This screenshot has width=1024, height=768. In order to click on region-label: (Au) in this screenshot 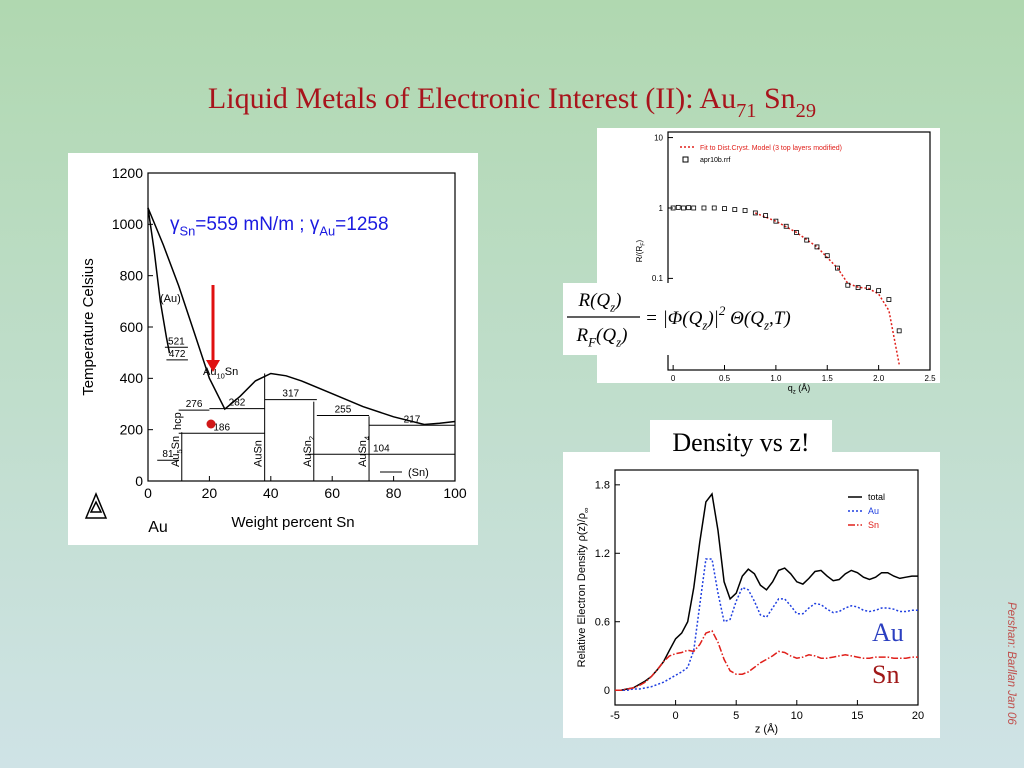, I will do `click(170, 299)`.